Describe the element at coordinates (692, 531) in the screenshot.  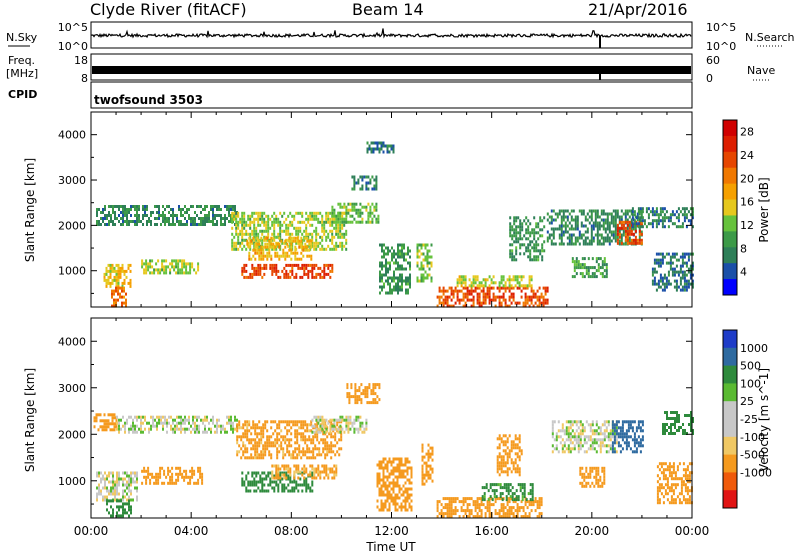
I see `velocity-xtick-label-6: 00:00` at that location.